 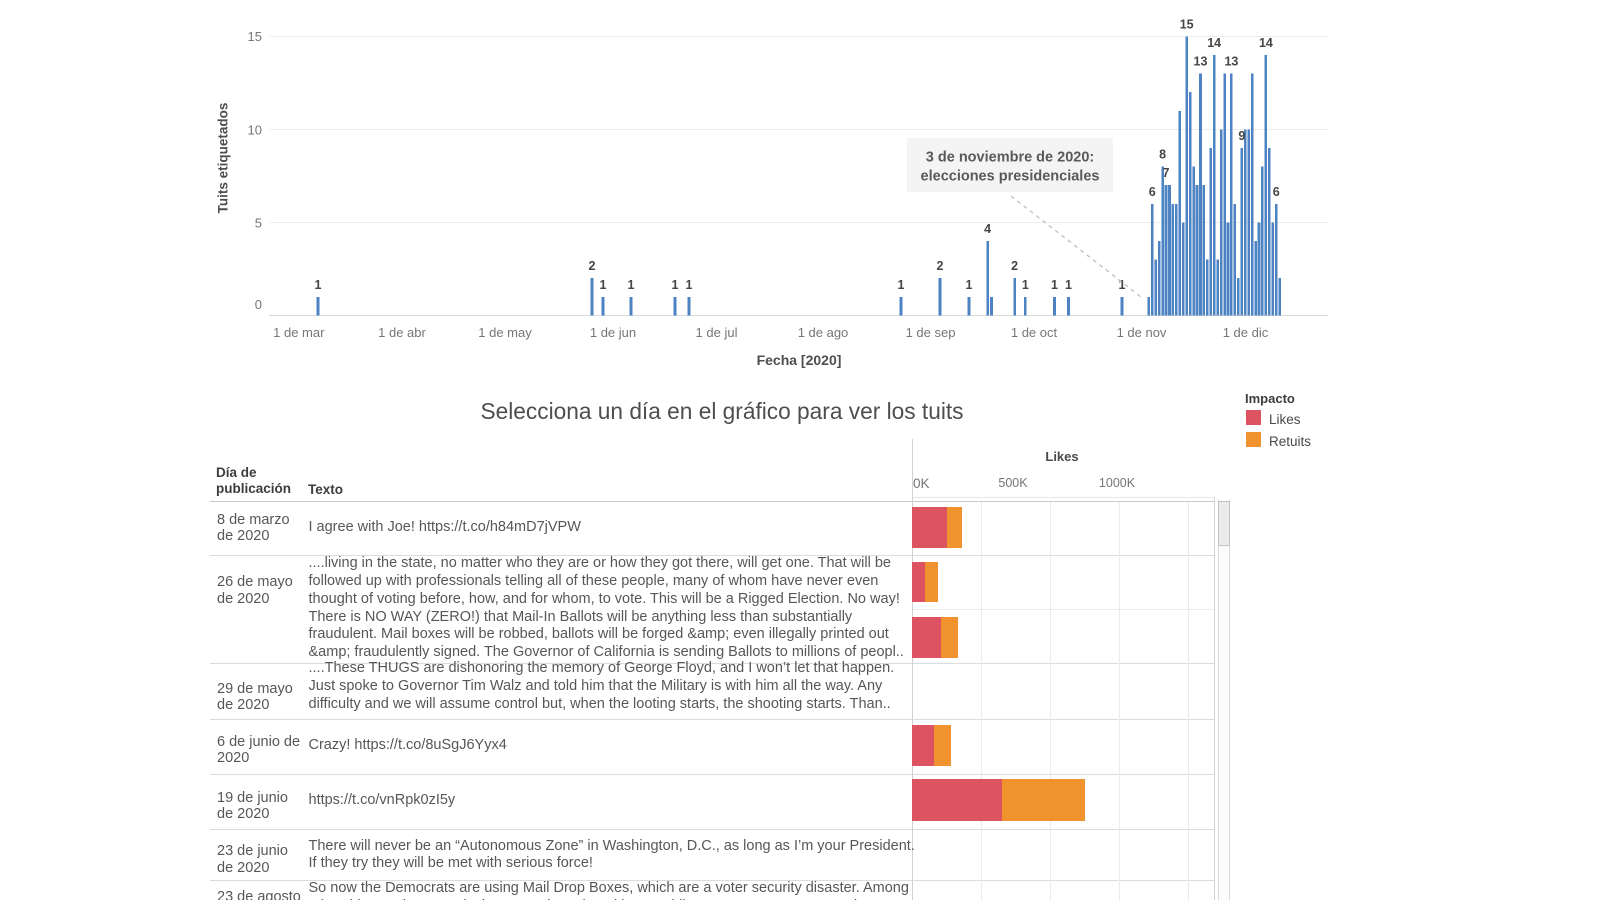 I want to click on svg-text: 1 de abr, so click(x=402, y=332).